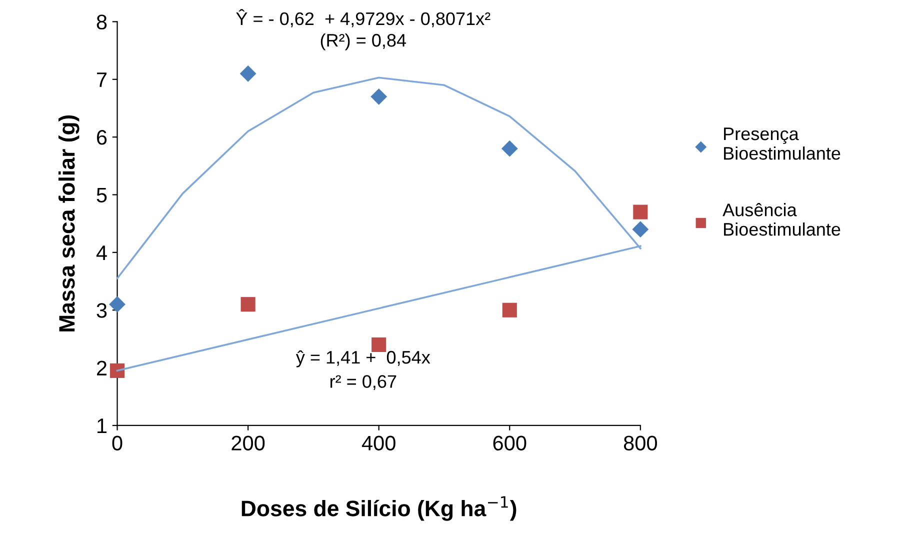  I want to click on y-tick-label: 2, so click(101, 368).